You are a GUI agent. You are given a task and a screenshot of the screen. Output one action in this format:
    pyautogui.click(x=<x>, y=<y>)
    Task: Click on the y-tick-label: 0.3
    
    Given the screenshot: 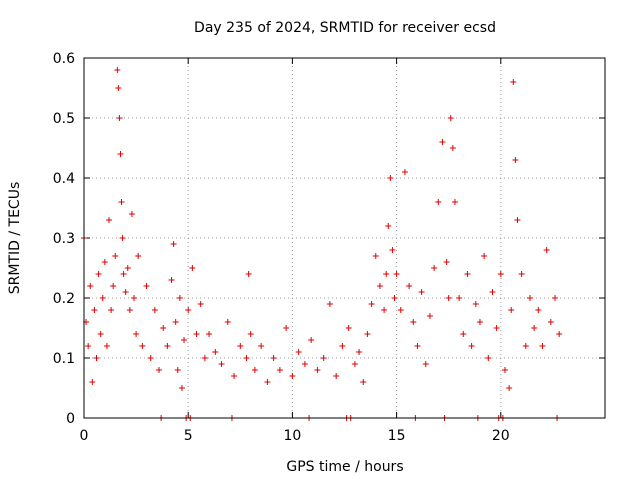 What is the action you would take?
    pyautogui.click(x=64, y=239)
    